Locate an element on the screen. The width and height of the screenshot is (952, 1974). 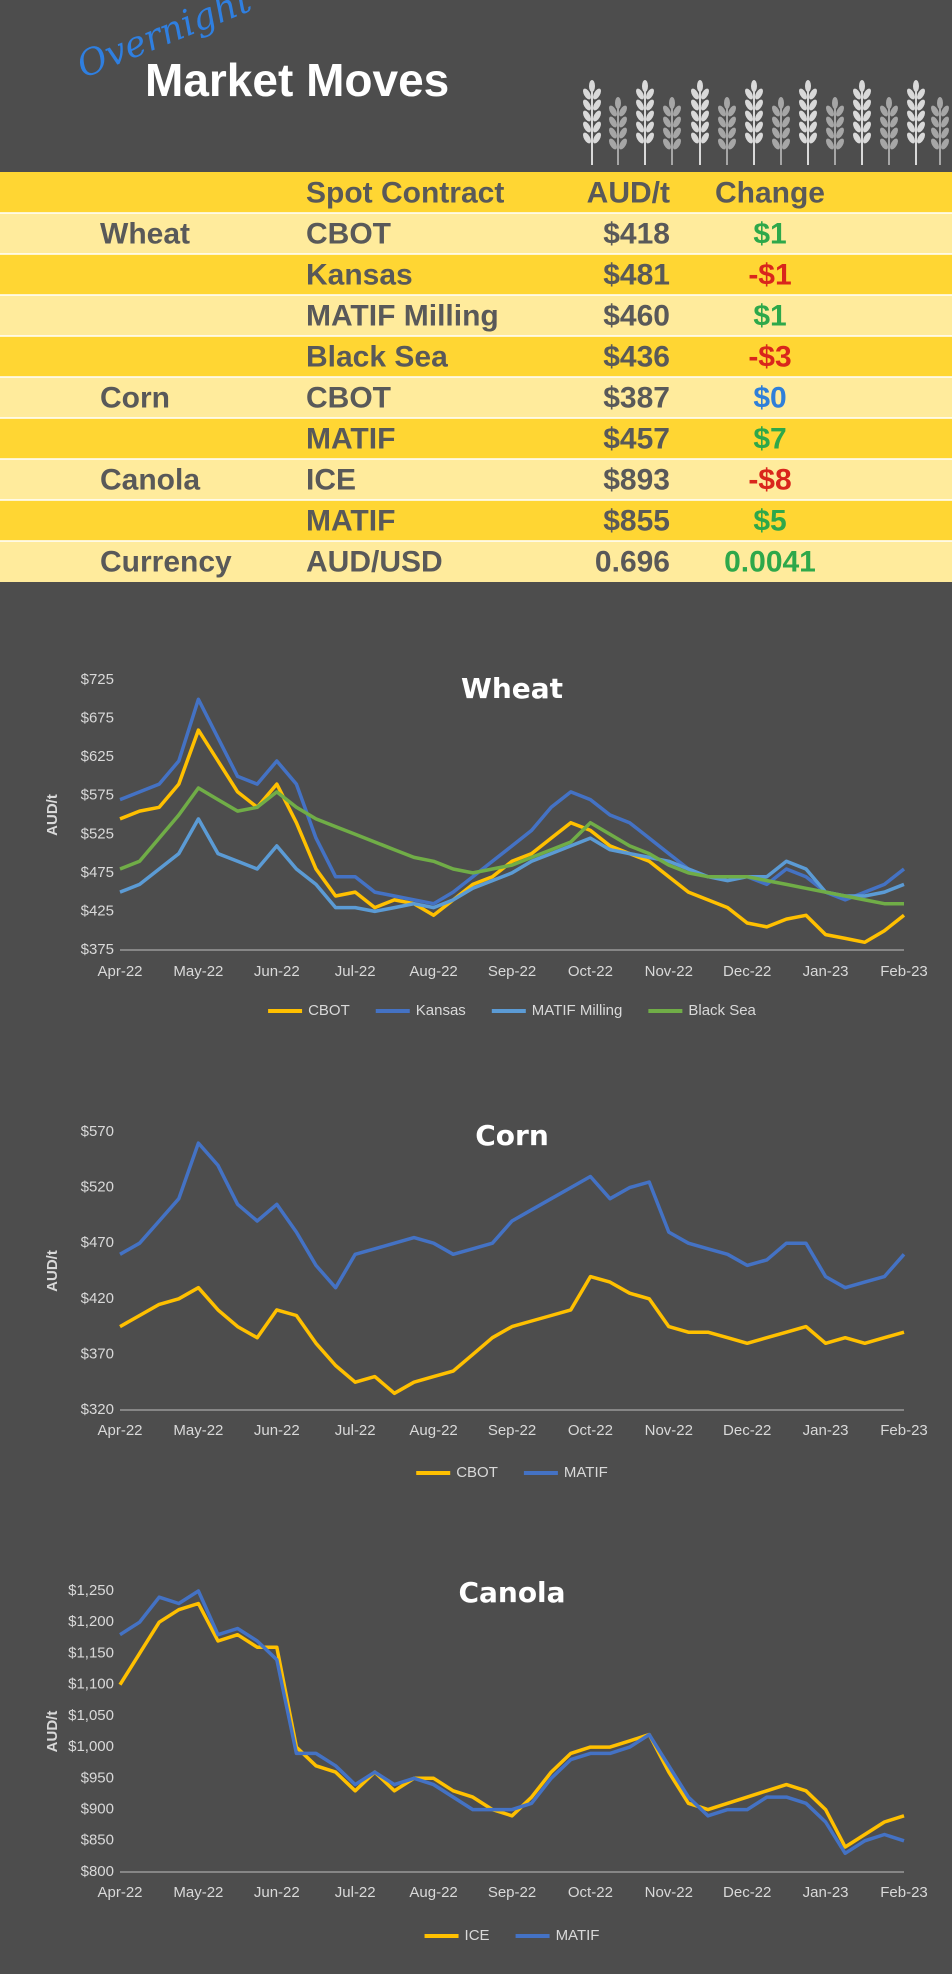
x-tick-label: Feb-23 is located at coordinates (904, 971).